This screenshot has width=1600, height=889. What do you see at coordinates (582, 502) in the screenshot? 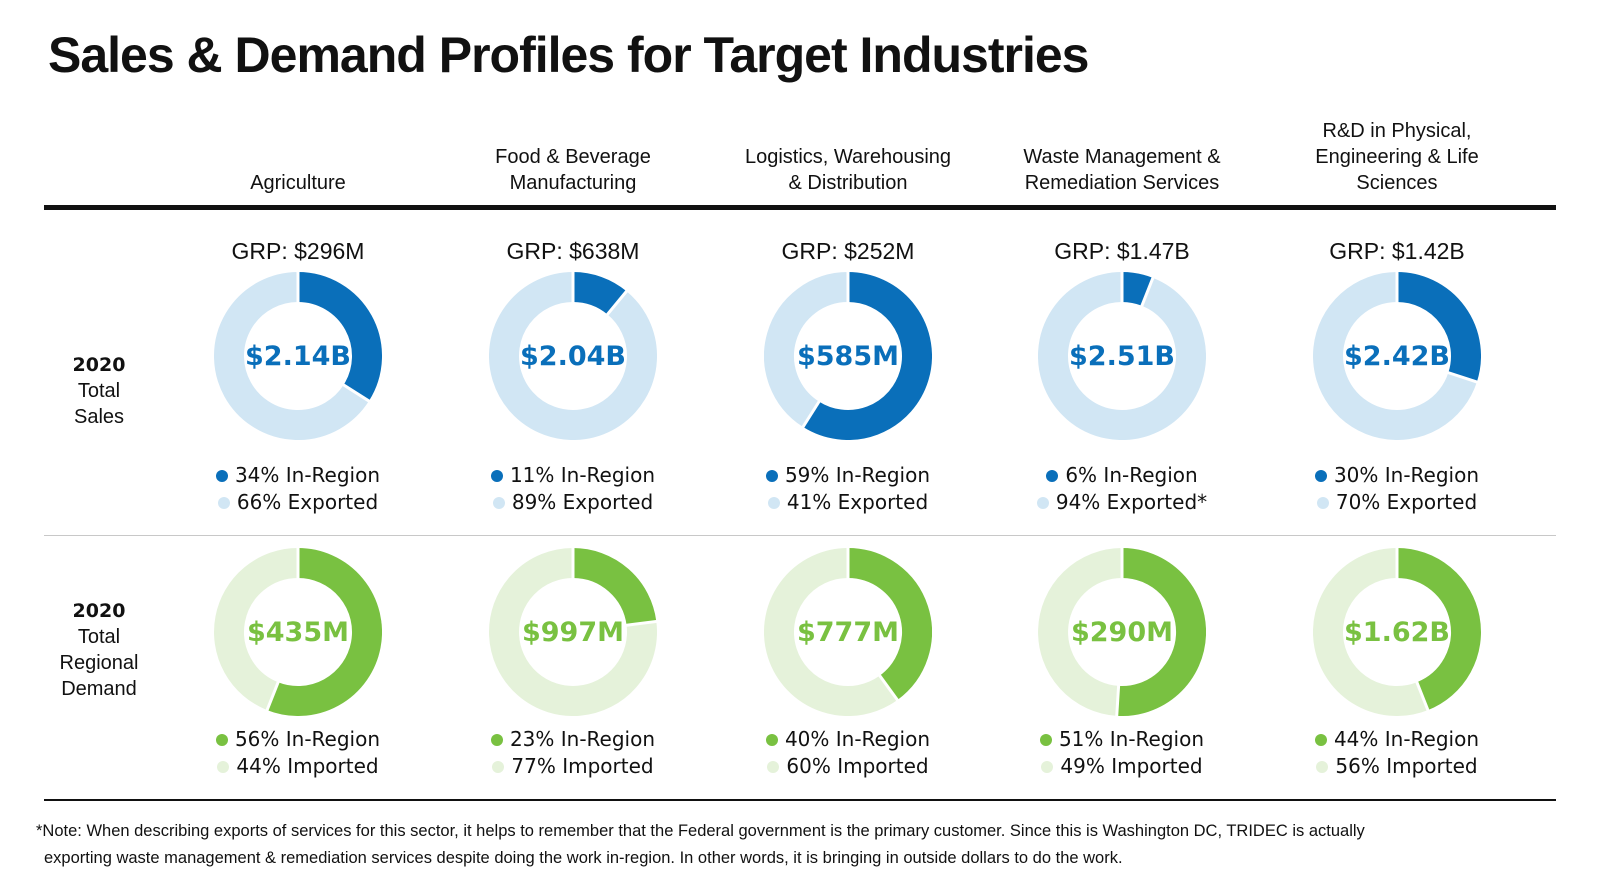
I see `sales-legend-label-outside-1: 89% Exported` at bounding box center [582, 502].